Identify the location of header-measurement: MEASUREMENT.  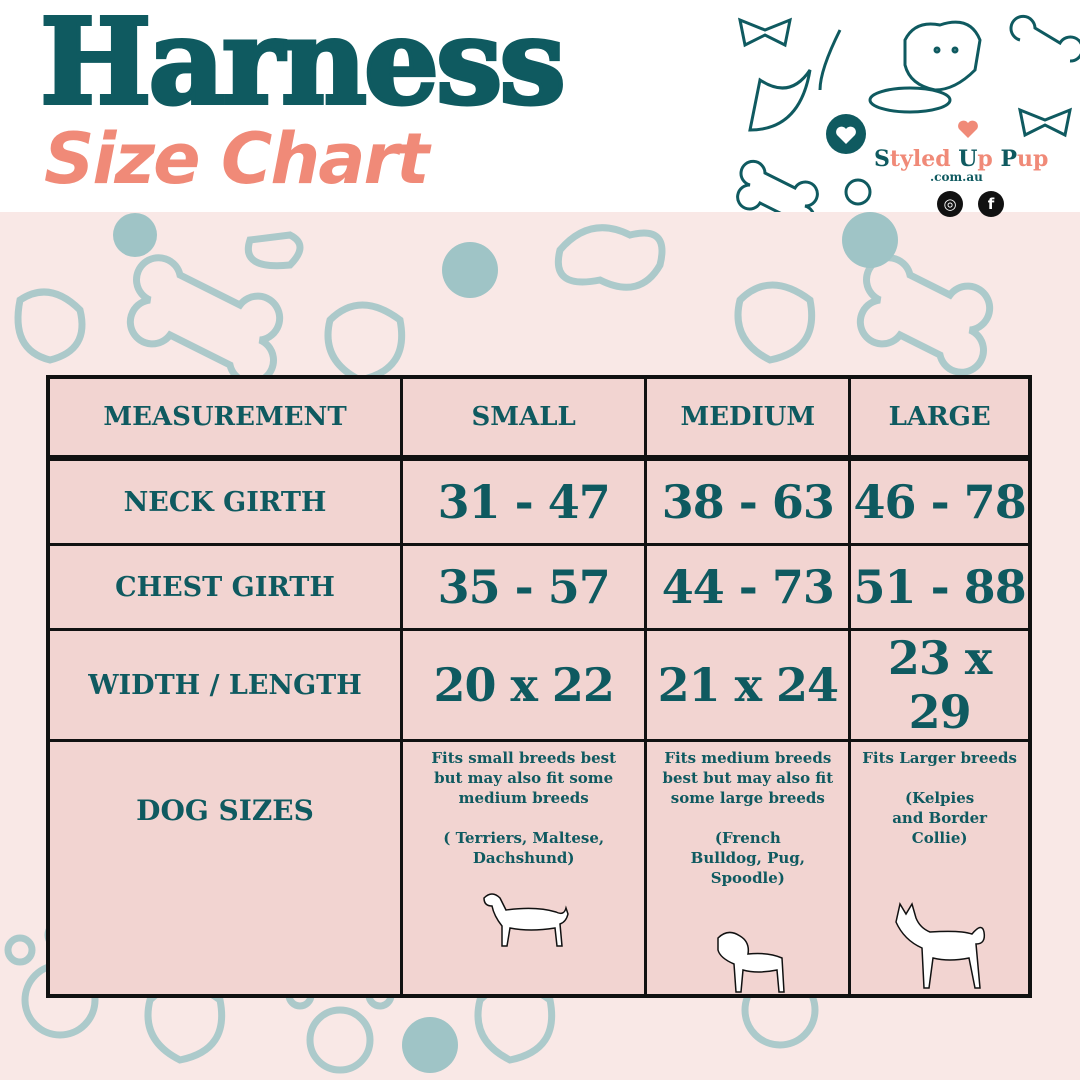
(224, 417).